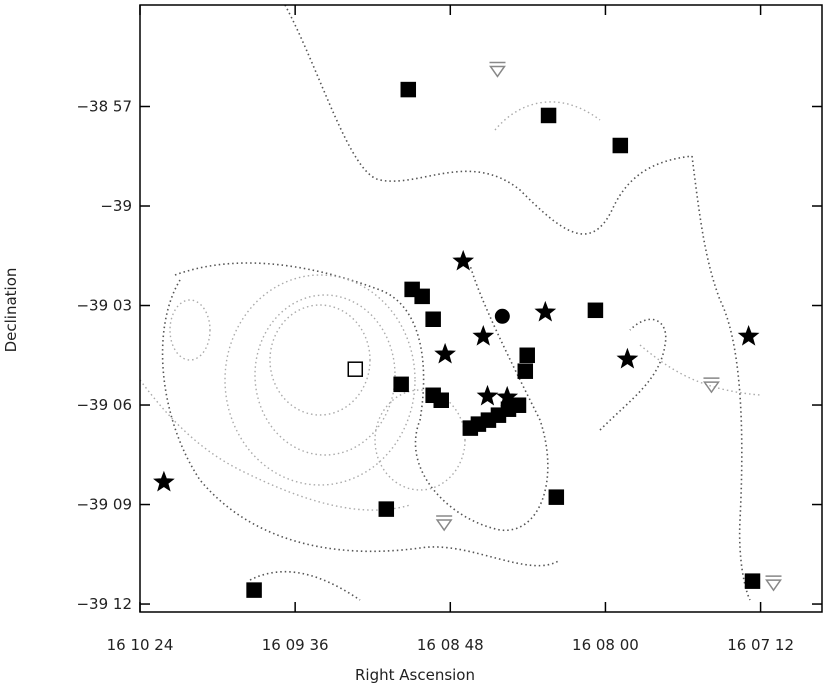 This screenshot has height=694, width=830. I want to click on x-tick-label: 16 08 48, so click(450, 645).